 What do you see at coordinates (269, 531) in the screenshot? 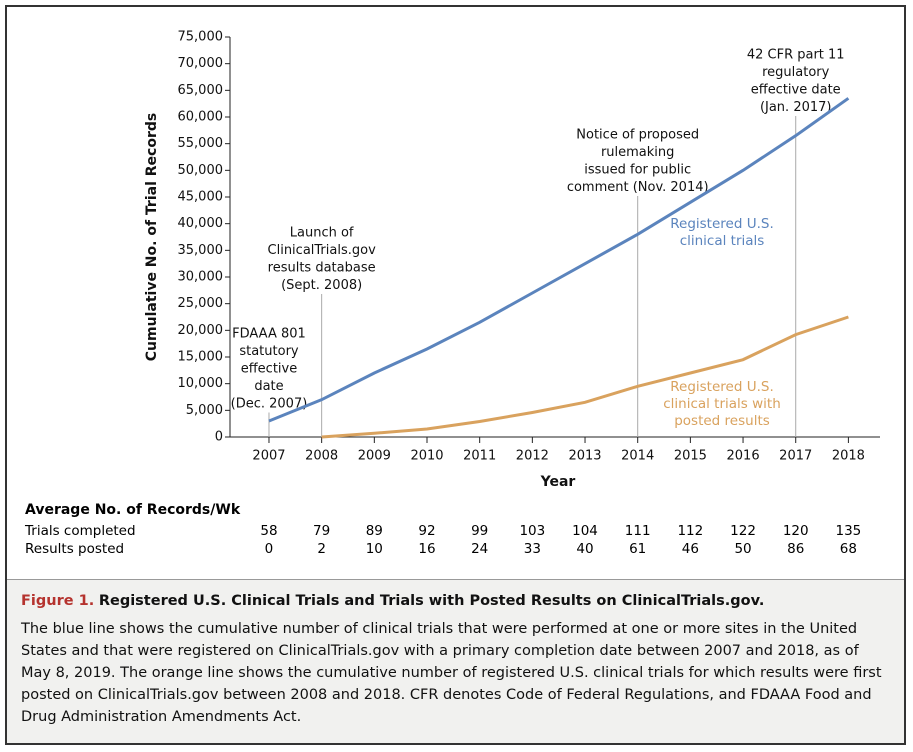
I see `table-cell: 58` at bounding box center [269, 531].